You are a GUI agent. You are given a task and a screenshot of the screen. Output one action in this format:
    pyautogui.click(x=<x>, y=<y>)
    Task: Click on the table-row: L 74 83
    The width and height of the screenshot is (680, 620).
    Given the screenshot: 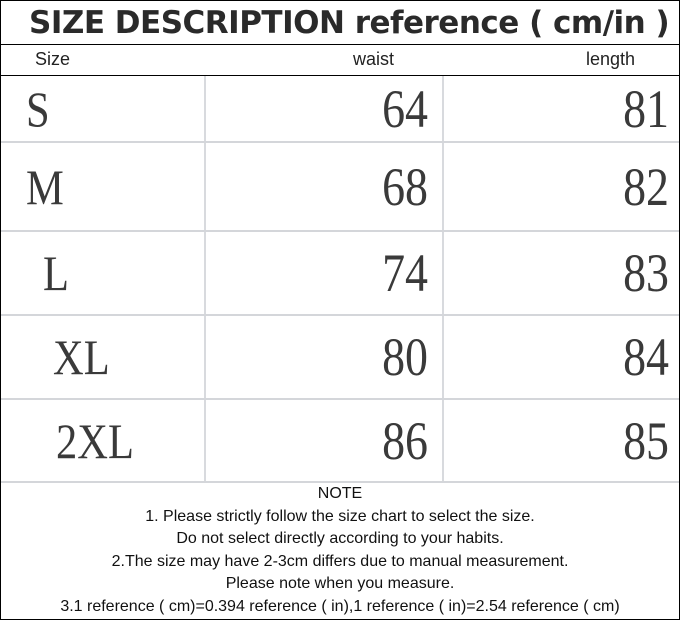 What is the action you would take?
    pyautogui.click(x=340, y=274)
    